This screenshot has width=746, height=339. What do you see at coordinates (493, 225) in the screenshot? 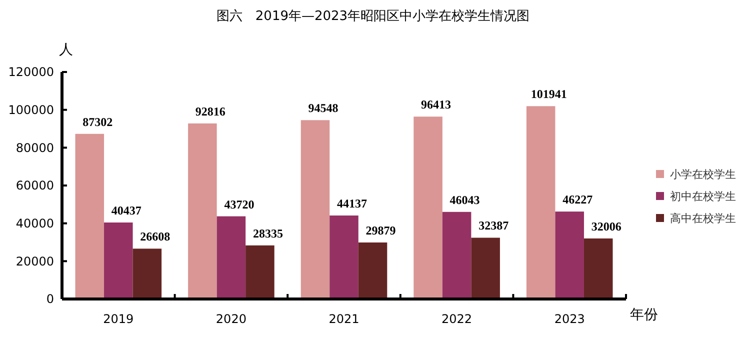
I see `data-label: 32387` at bounding box center [493, 225].